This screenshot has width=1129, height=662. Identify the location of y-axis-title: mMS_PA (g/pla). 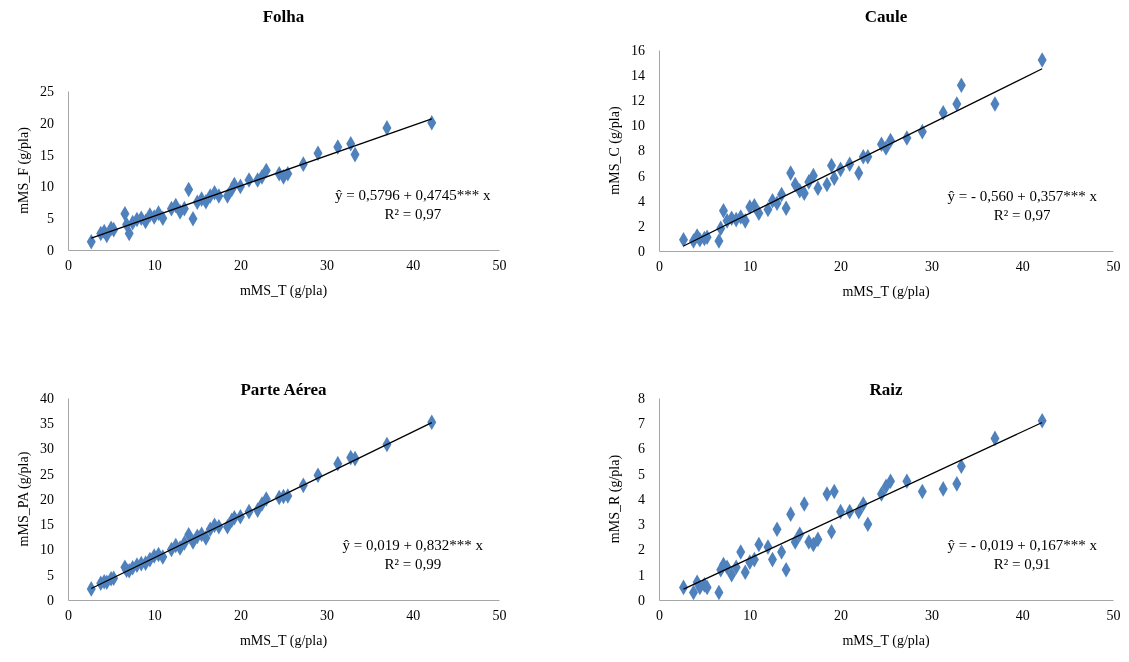
(24, 499).